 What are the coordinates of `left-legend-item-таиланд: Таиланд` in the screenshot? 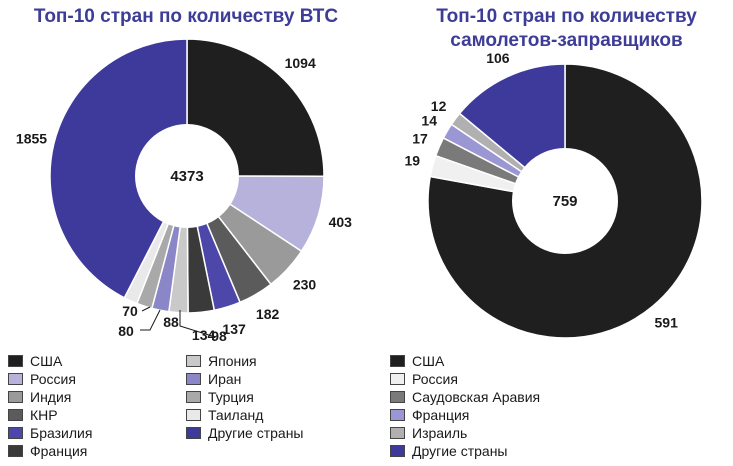 It's located at (245, 415).